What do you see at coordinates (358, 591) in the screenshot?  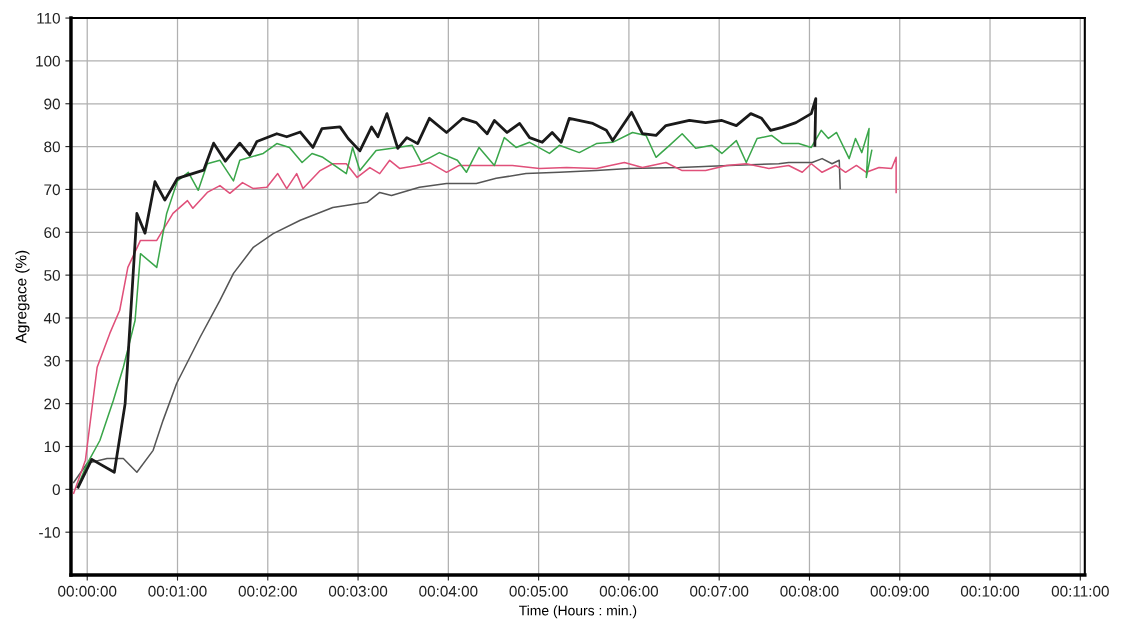 I see `x-tick-label: 00:03:00` at bounding box center [358, 591].